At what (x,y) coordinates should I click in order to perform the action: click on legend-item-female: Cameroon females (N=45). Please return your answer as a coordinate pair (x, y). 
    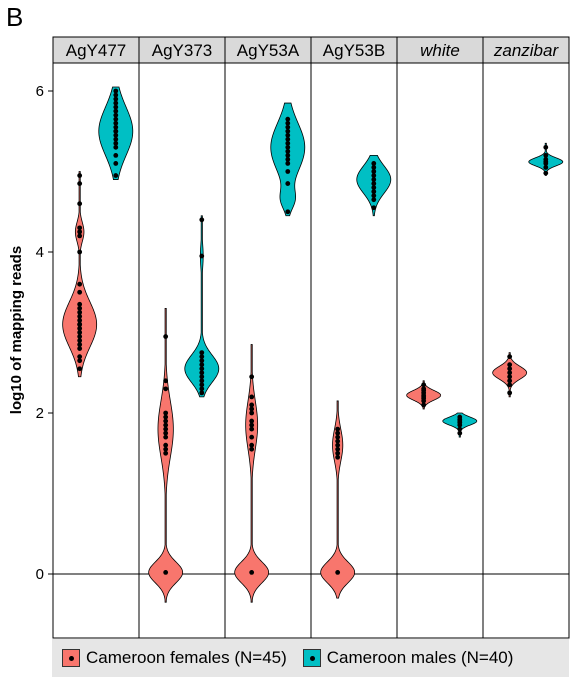
    Looking at the image, I should click on (174, 658).